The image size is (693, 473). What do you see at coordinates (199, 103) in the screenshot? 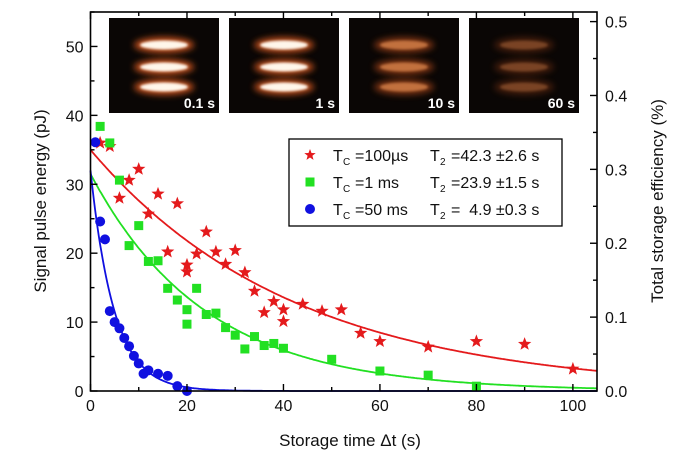
I see `inset-label: 0.1 s` at bounding box center [199, 103].